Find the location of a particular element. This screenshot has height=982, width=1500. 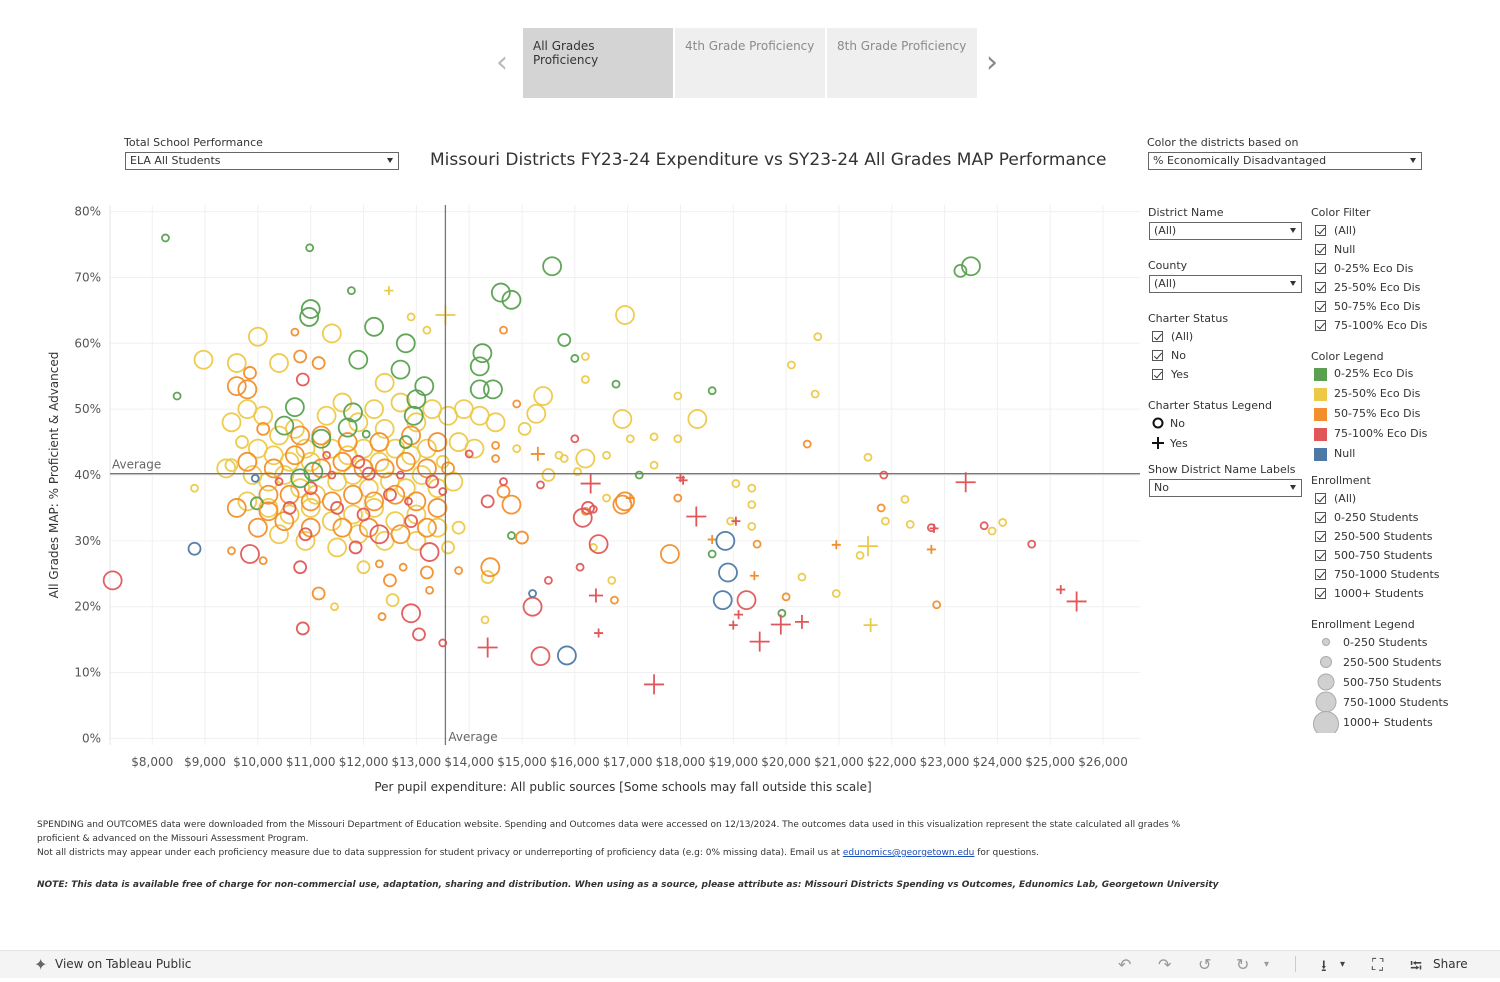

color-filter-option-2: 0-25% Eco Dis is located at coordinates (1364, 269).